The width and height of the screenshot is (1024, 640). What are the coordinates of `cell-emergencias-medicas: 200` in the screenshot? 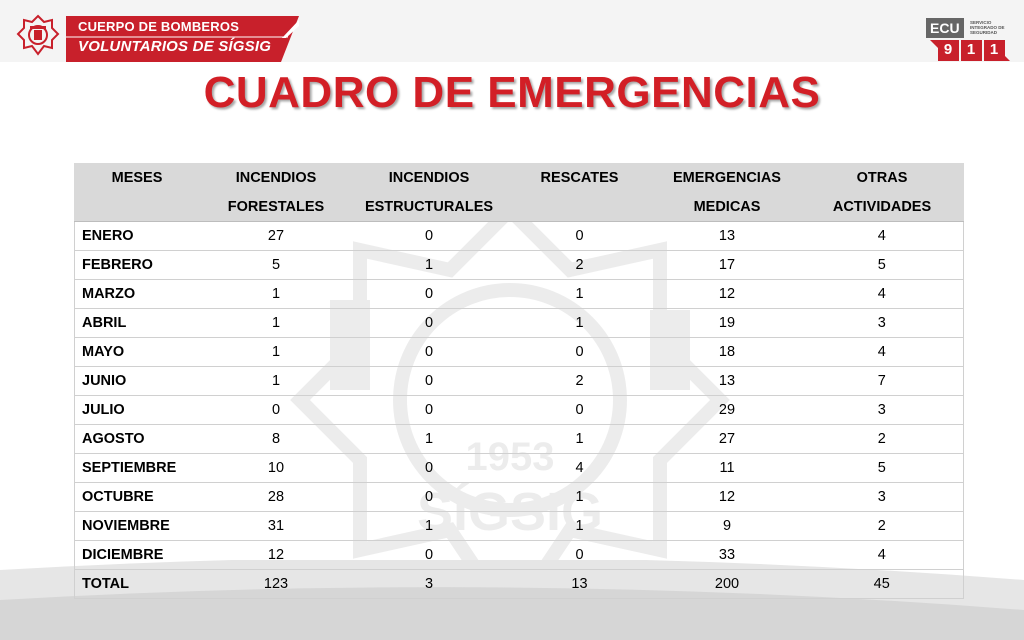 It's located at (727, 584).